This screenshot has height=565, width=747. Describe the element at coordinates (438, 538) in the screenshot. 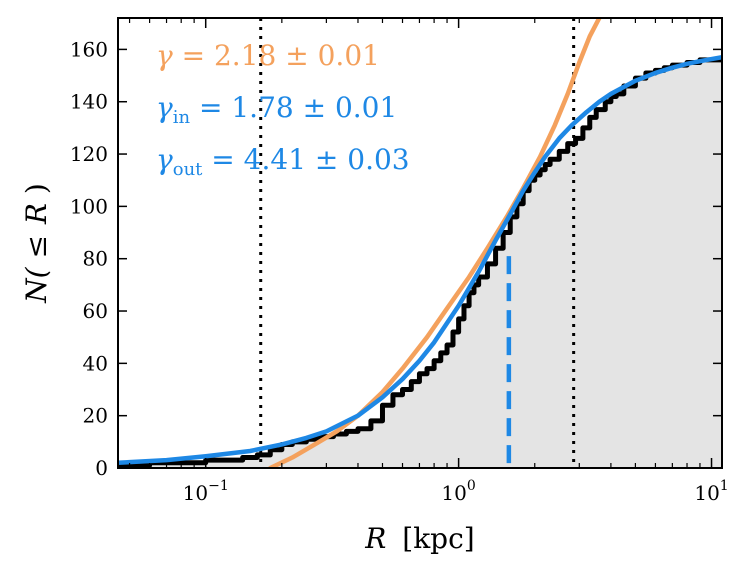

I see `x-axis-label-unit: [kpc]` at that location.